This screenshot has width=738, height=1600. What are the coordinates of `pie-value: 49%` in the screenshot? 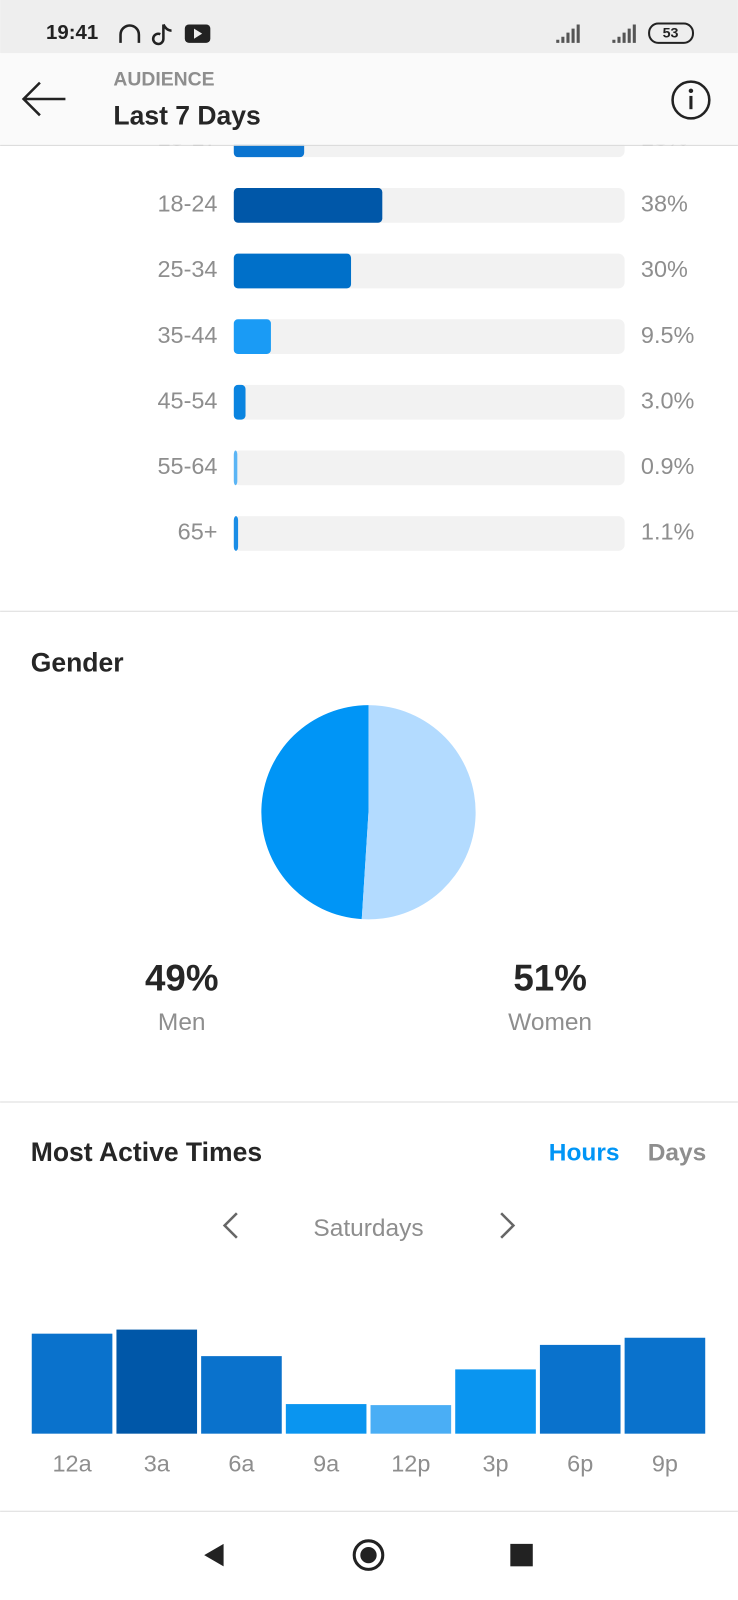 It's located at (182, 977).